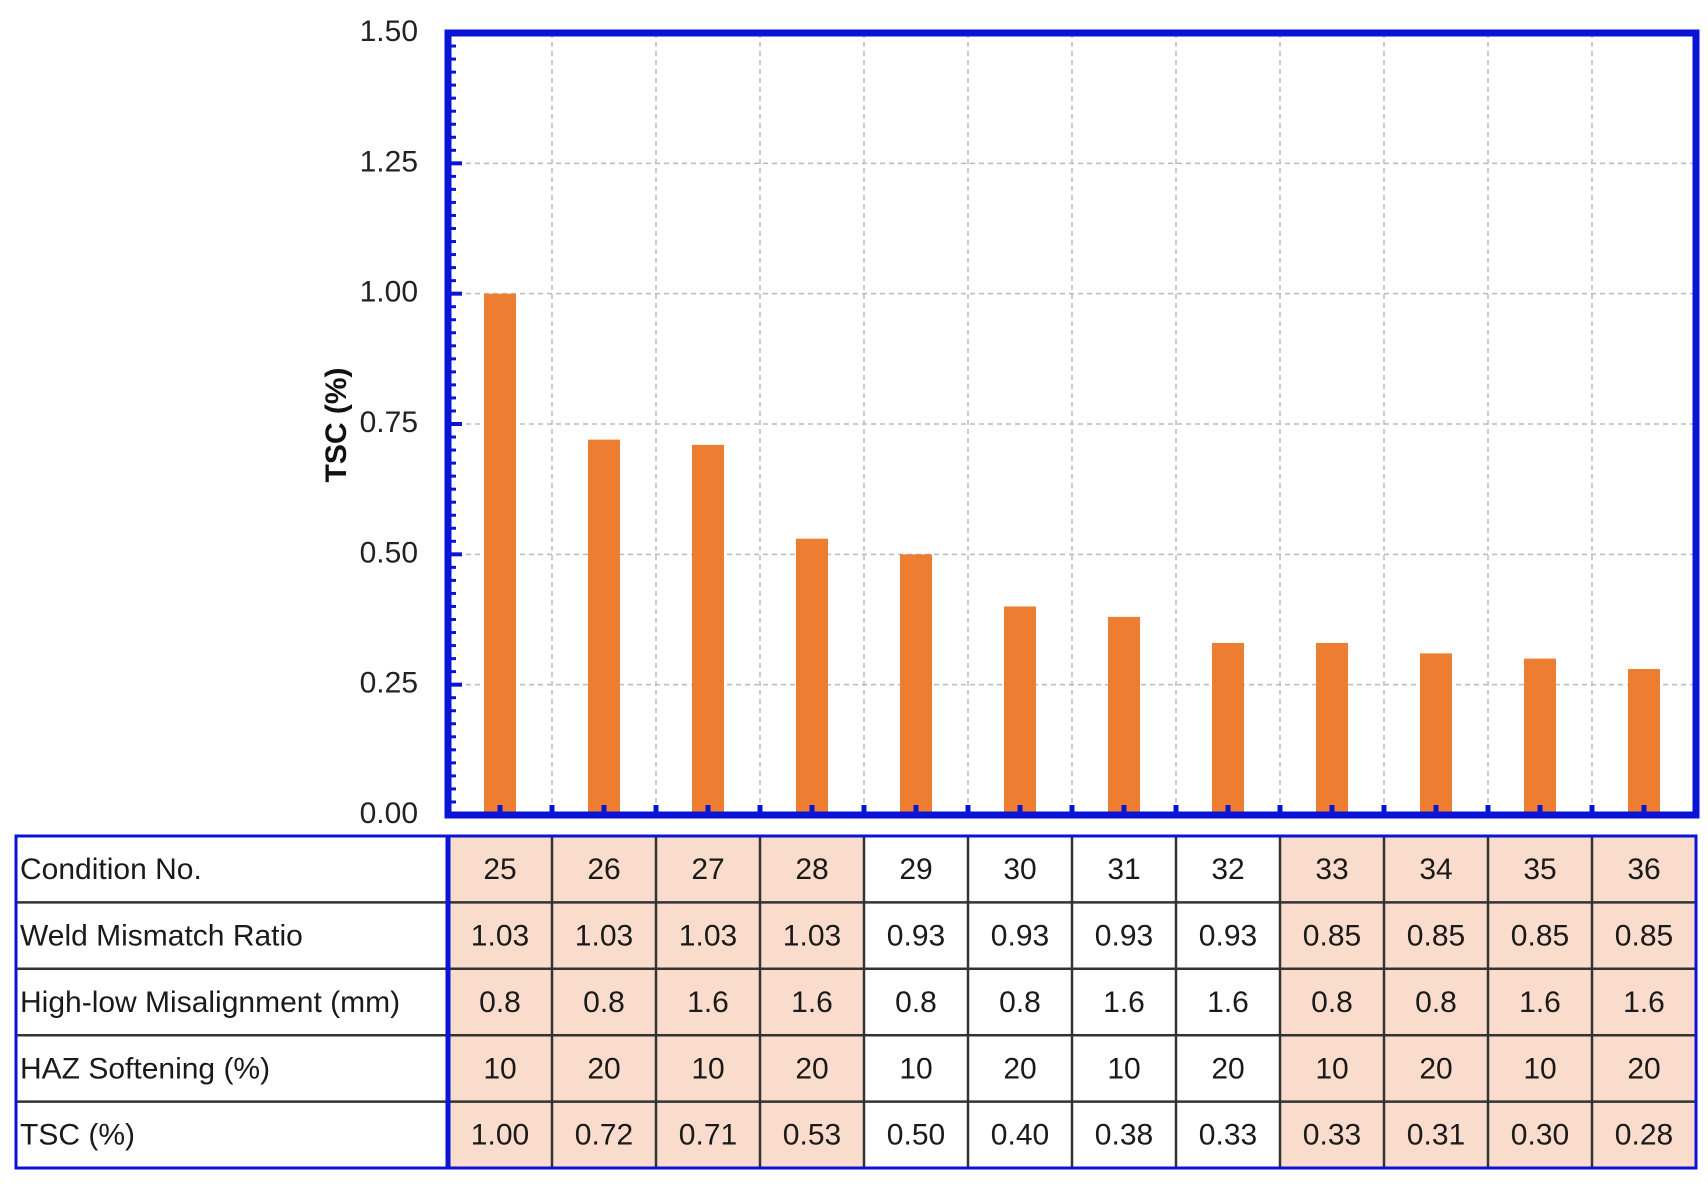 This screenshot has height=1184, width=1708. I want to click on table-cell: 26, so click(603, 869).